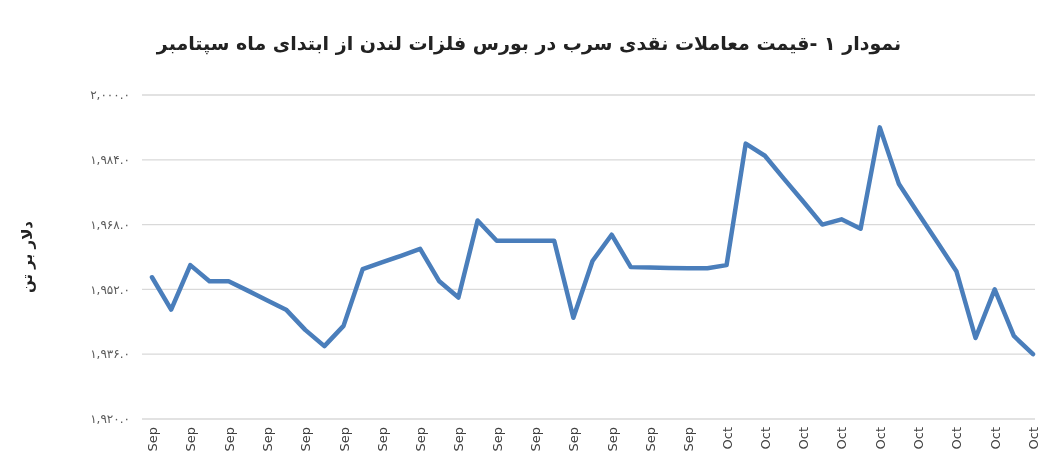 This screenshot has height=472, width=1058. I want to click on chart-title: نمودار ۱ -قیمت معاملات نقدی سرب در بورس فلزات لندن از ابتدای ماه سپتامبر, so click(529, 44).